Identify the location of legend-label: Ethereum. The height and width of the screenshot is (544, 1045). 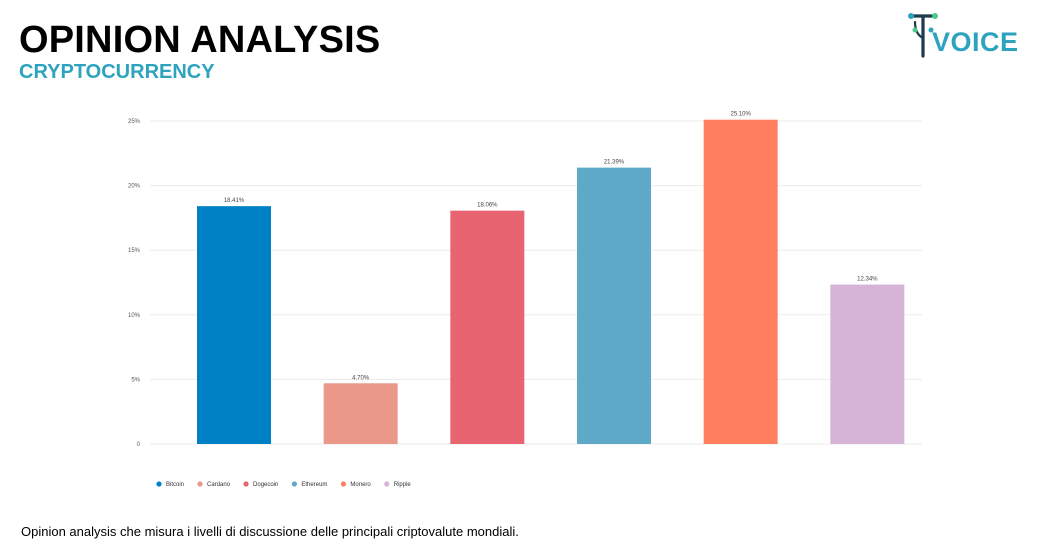
(314, 485).